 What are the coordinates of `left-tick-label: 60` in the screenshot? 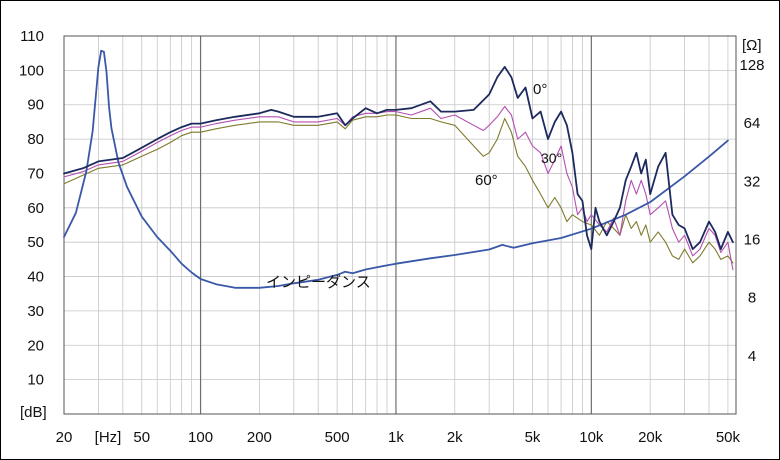 It's located at (35, 208).